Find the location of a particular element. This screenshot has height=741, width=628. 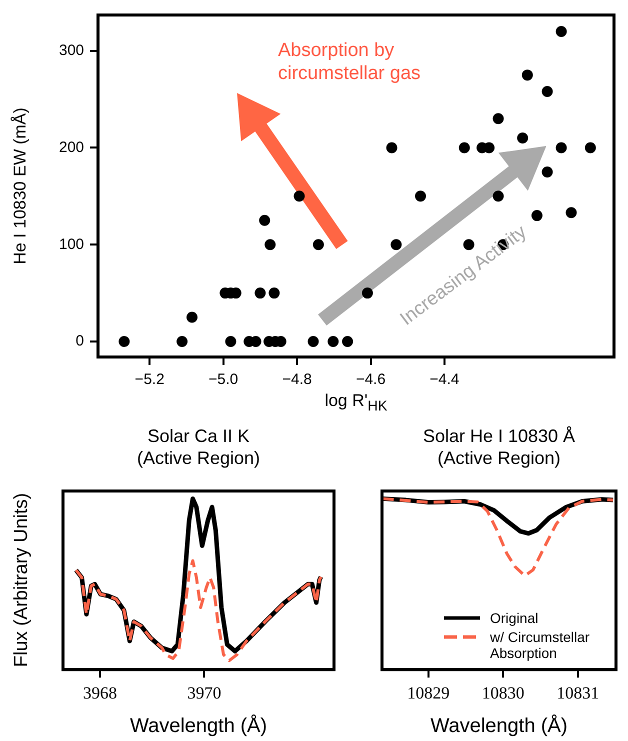

x-tick-label: −4.6 is located at coordinates (371, 379).